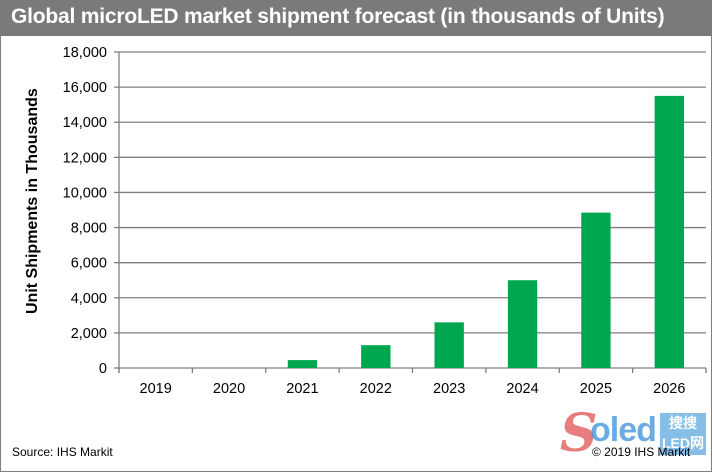  What do you see at coordinates (579, 433) in the screenshot?
I see `watermark-letter: S` at bounding box center [579, 433].